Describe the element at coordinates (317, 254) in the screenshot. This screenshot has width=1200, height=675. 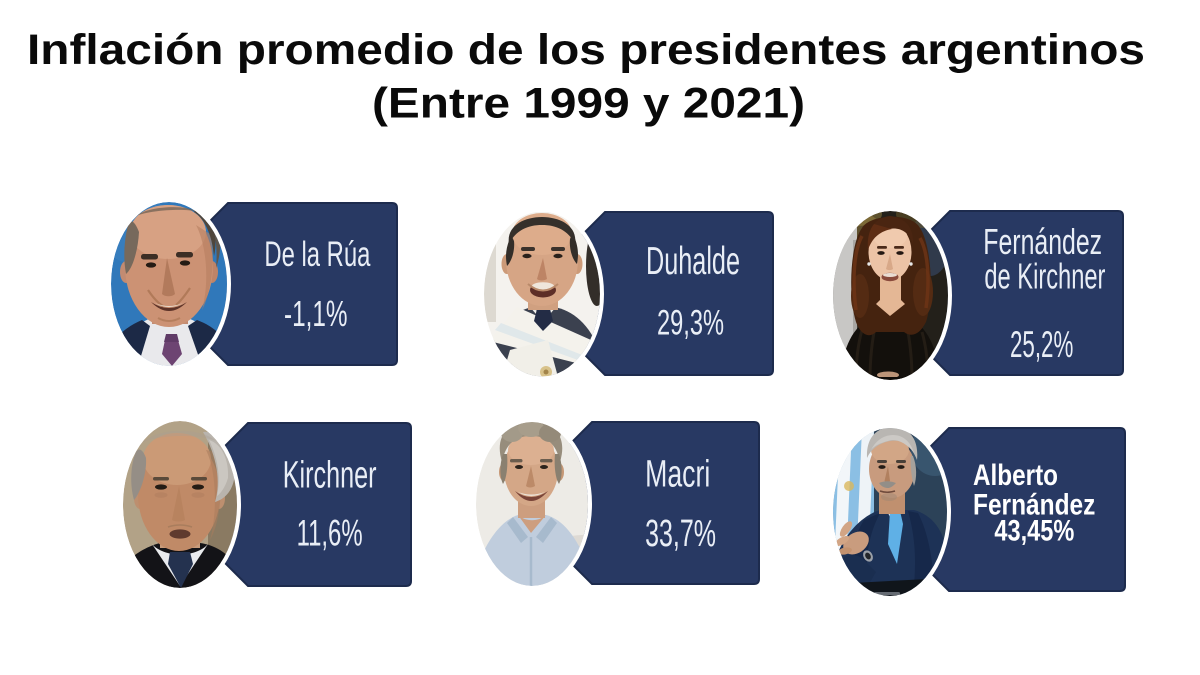
I see `svg-text: De la Rúa` at that location.